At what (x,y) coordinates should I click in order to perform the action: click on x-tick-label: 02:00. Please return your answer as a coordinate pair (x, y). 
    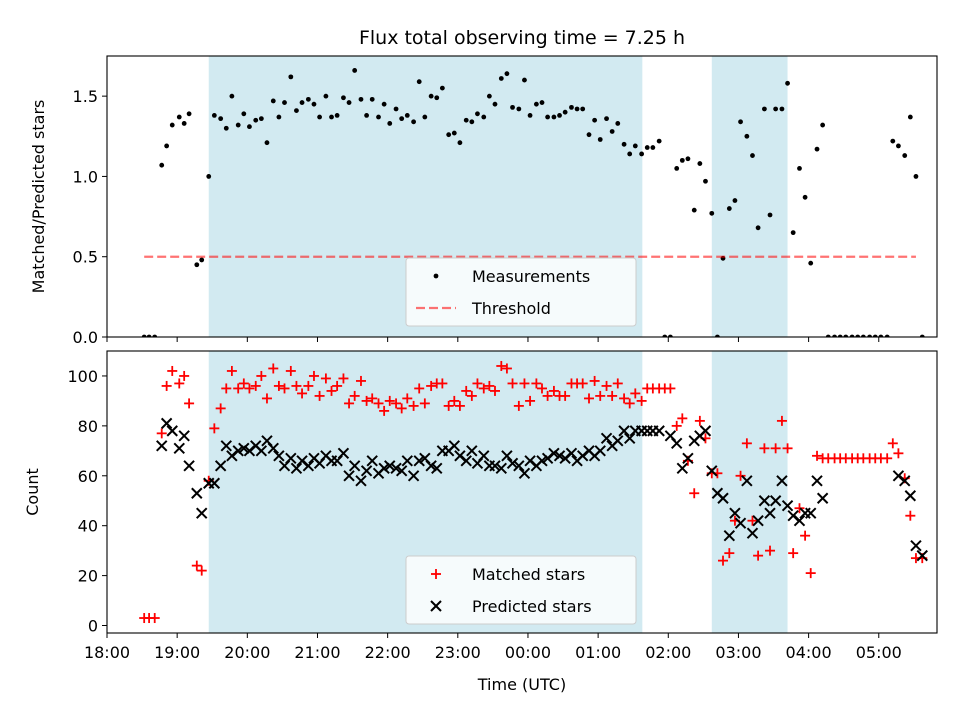
    Looking at the image, I should click on (668, 652).